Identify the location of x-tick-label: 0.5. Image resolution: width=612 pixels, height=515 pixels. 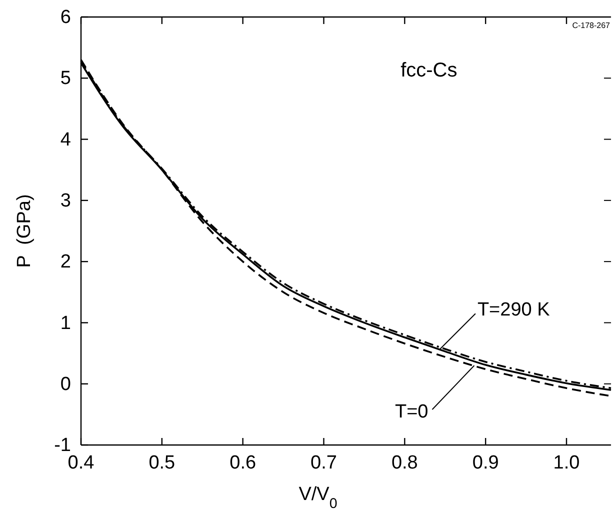
(162, 463).